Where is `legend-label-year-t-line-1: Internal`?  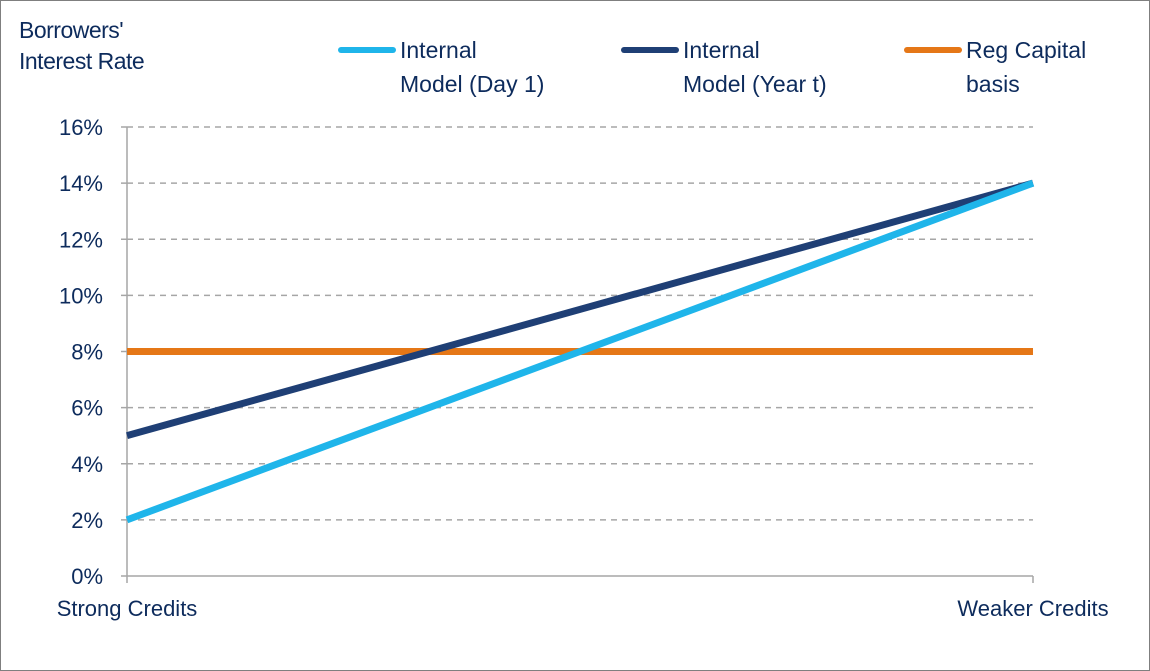 legend-label-year-t-line-1: Internal is located at coordinates (721, 50).